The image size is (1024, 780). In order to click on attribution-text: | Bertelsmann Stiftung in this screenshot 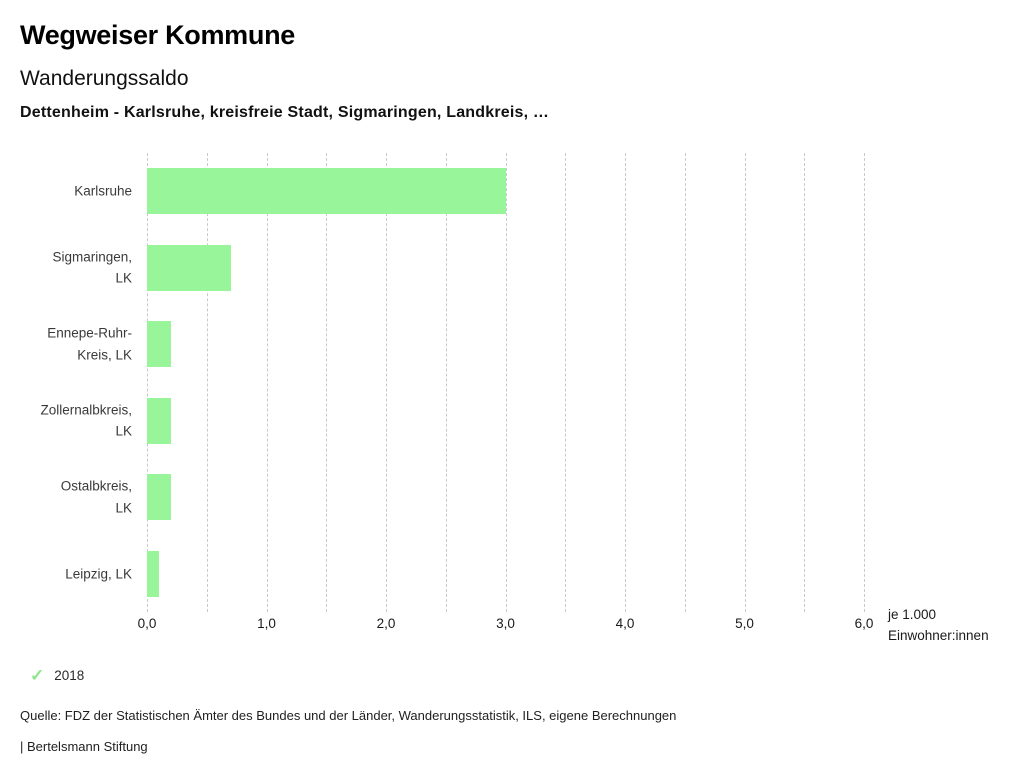, I will do `click(84, 746)`.